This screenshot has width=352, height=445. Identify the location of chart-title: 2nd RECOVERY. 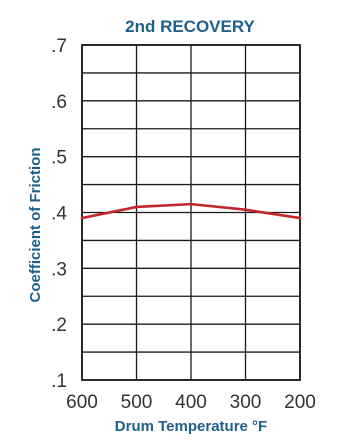
(190, 26).